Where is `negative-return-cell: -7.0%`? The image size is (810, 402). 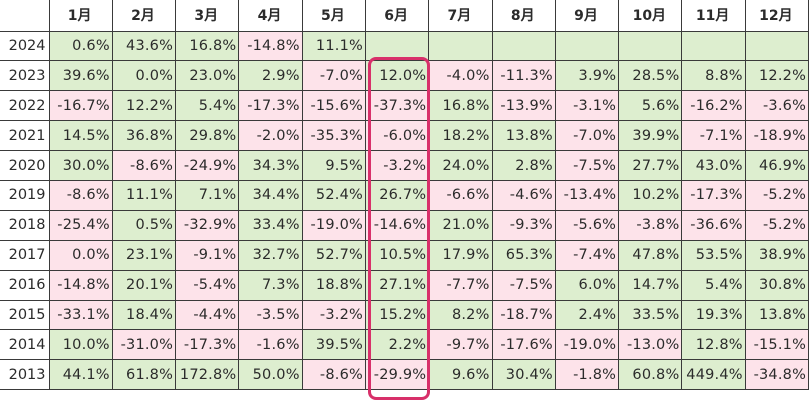 negative-return-cell: -7.0% is located at coordinates (587, 136).